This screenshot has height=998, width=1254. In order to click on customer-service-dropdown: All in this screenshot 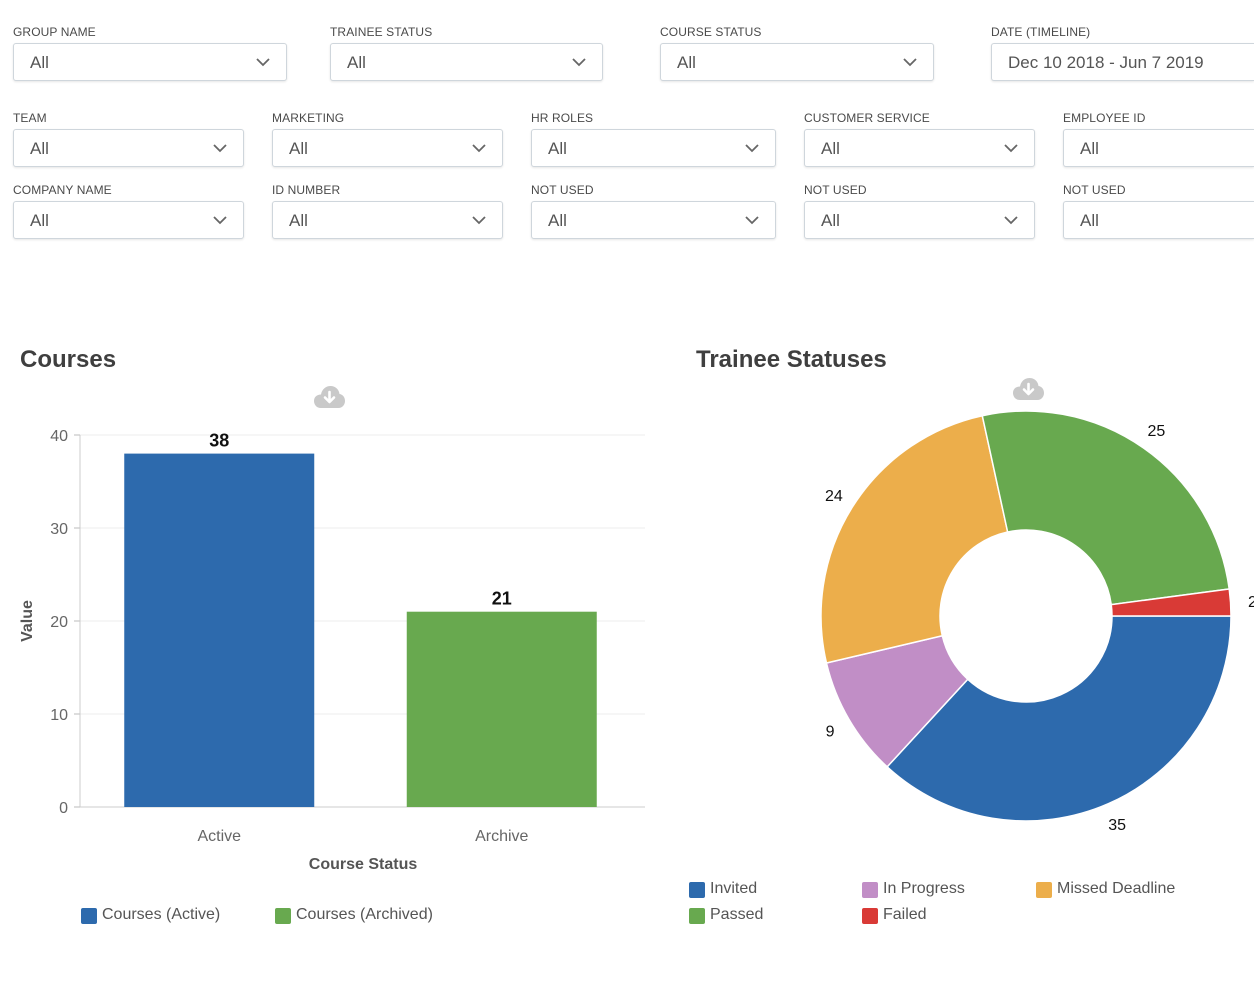, I will do `click(919, 148)`.